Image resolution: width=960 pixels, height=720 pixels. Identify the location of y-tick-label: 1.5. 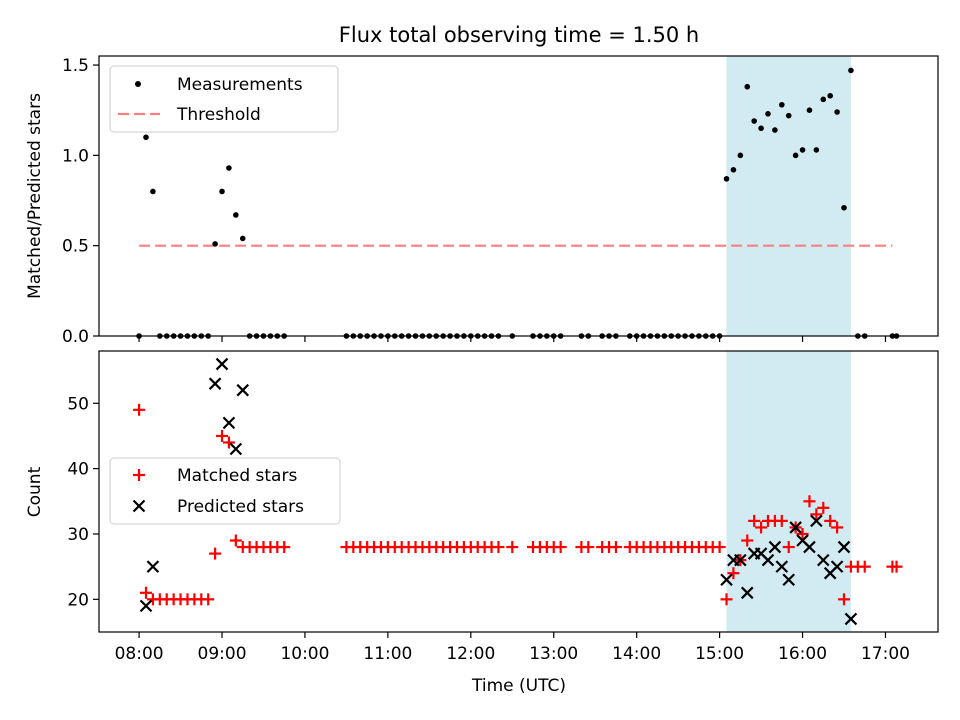
(75, 66).